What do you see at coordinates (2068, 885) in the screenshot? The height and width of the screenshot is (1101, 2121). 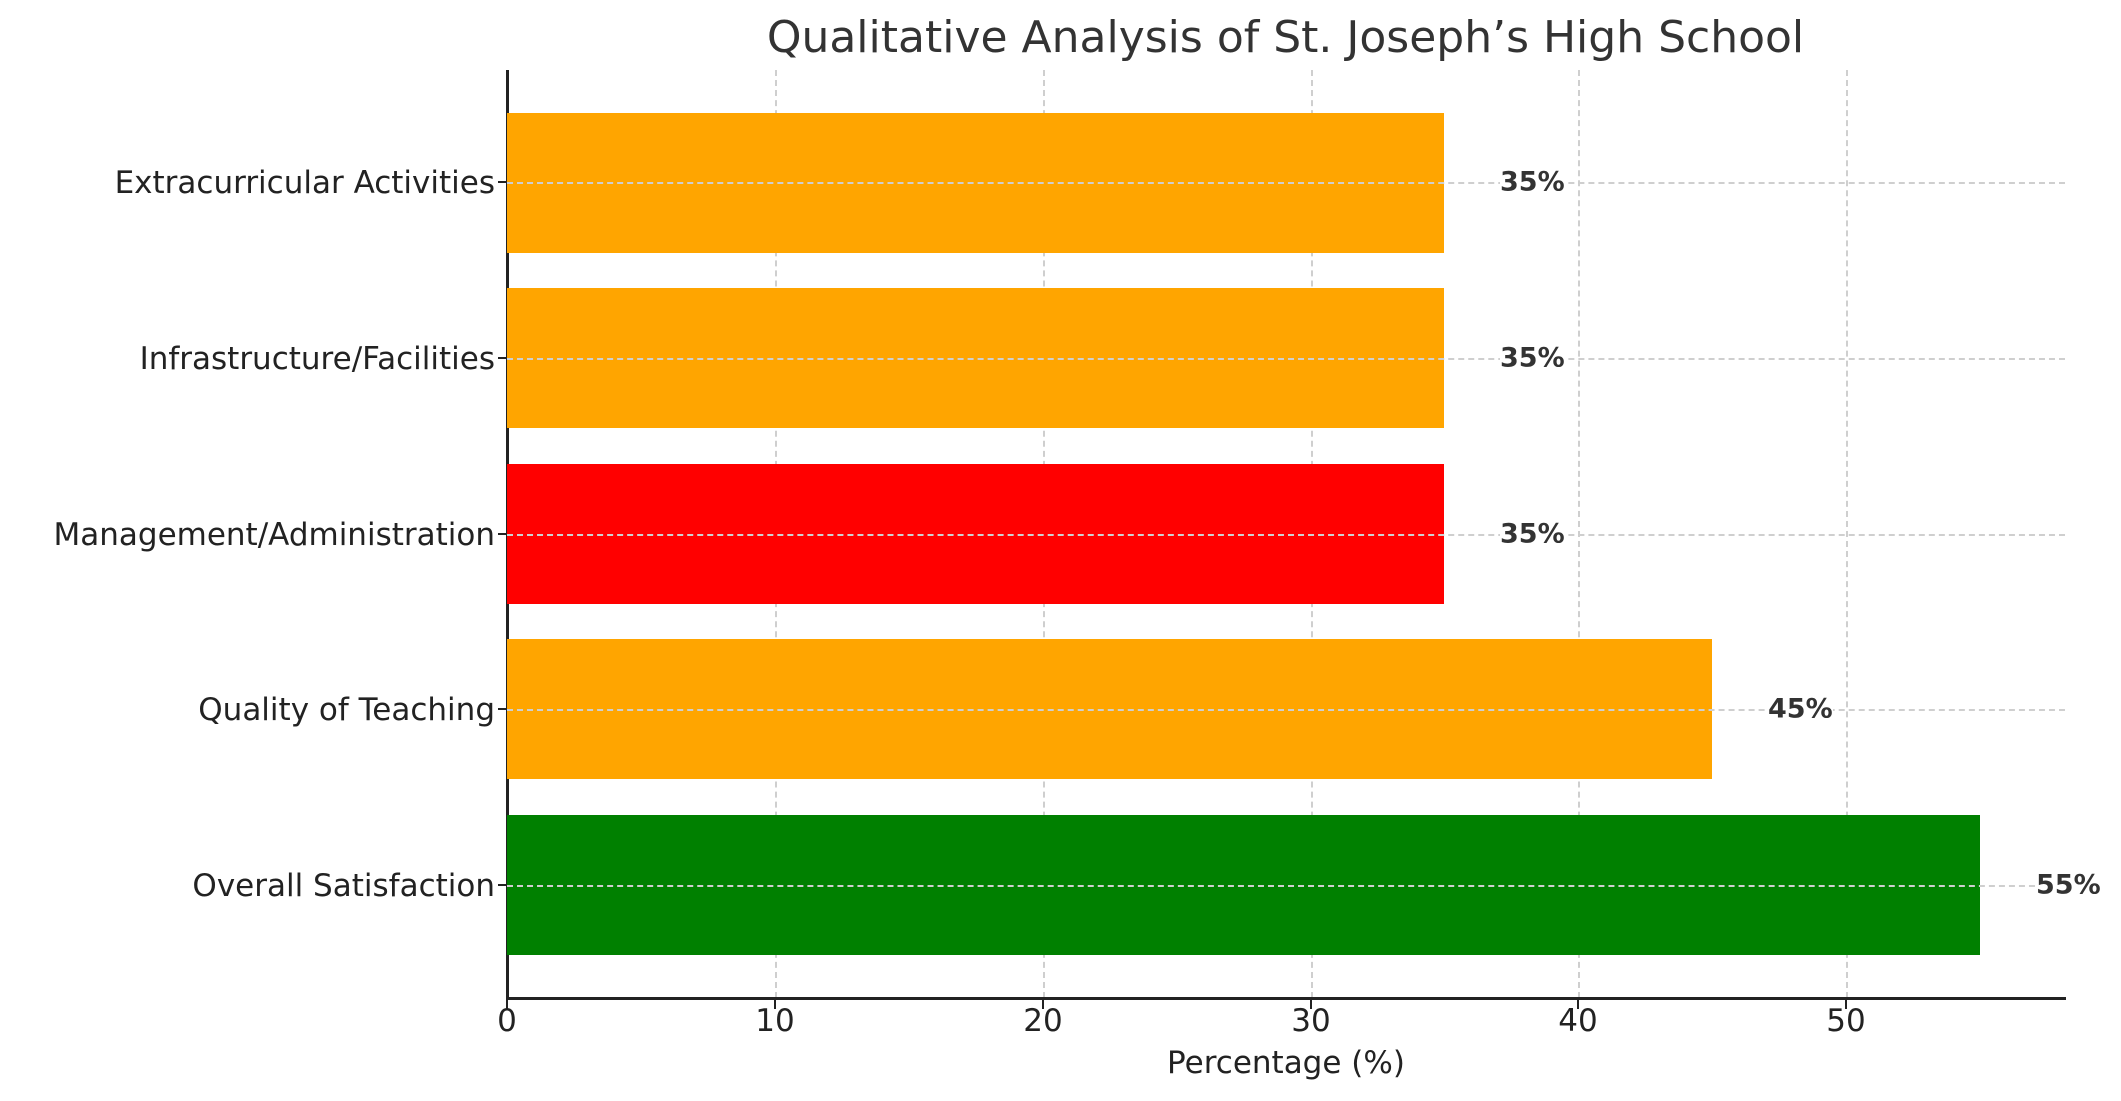 I see `value-label: 55%` at bounding box center [2068, 885].